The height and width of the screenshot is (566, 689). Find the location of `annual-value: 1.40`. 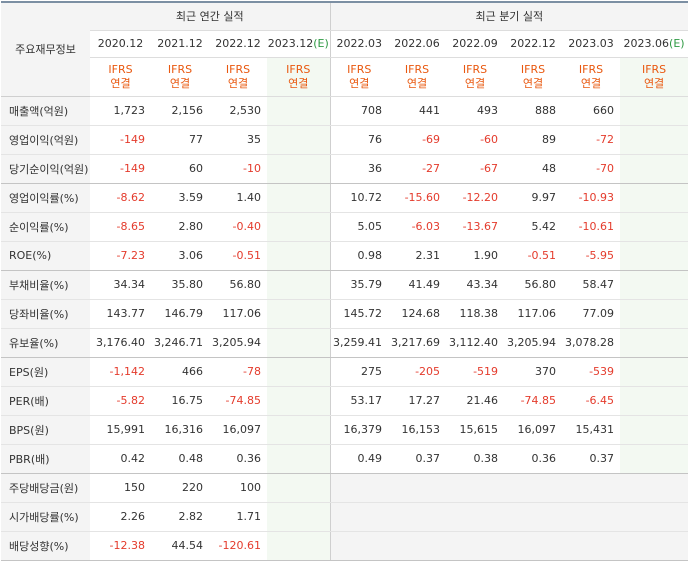

annual-value: 1.40 is located at coordinates (238, 198).